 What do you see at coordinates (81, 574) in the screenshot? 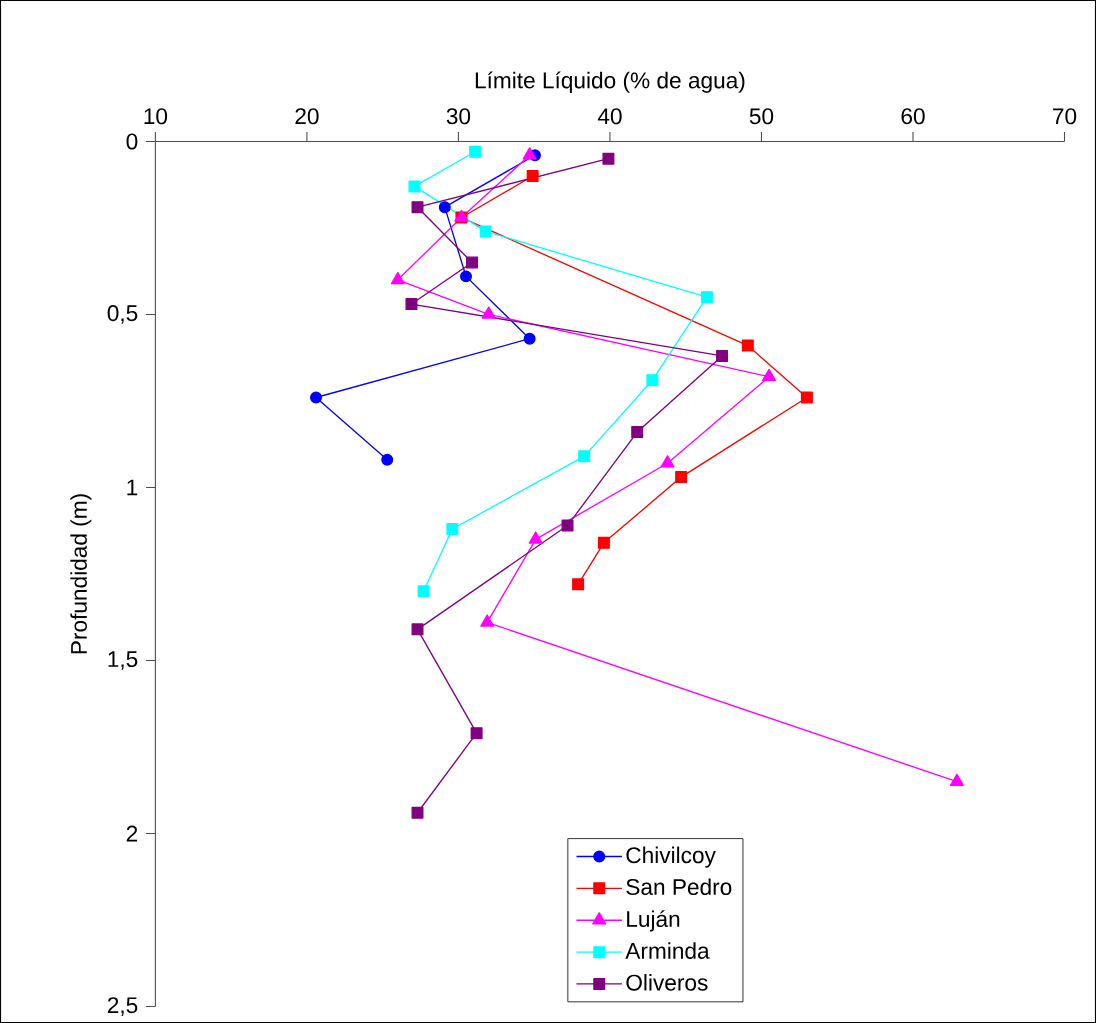
I see `y-axis-title: Profundidad (m)` at bounding box center [81, 574].